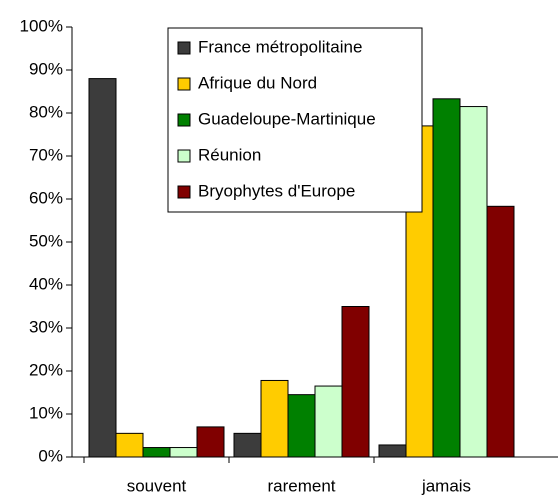 The width and height of the screenshot is (558, 496). What do you see at coordinates (41, 25) in the screenshot?
I see `y-tick-label: 100%` at bounding box center [41, 25].